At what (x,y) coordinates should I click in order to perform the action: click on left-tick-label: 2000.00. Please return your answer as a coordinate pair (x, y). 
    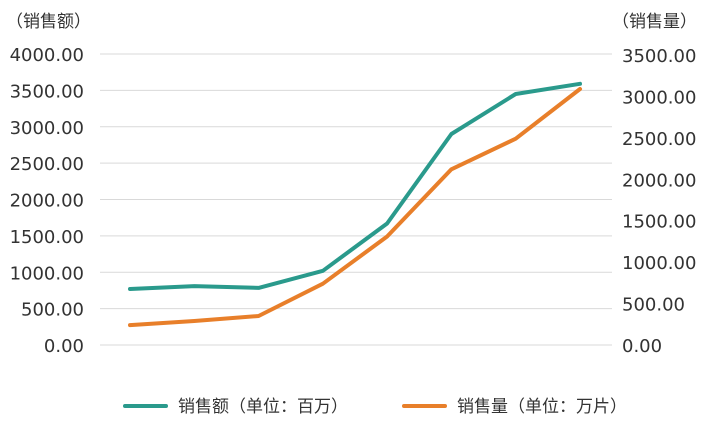
    Looking at the image, I should click on (47, 201).